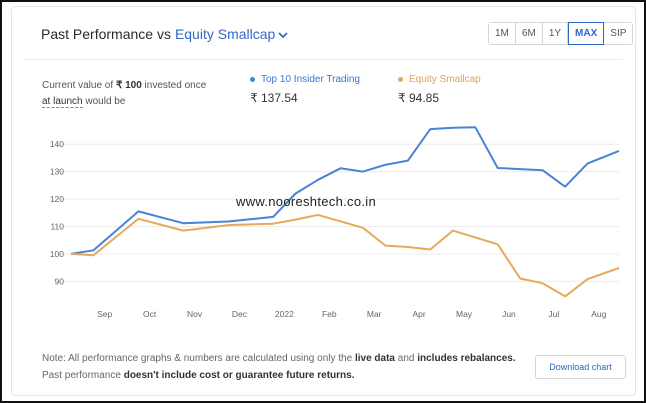  What do you see at coordinates (195, 314) in the screenshot?
I see `x-tick-label: Nov` at bounding box center [195, 314].